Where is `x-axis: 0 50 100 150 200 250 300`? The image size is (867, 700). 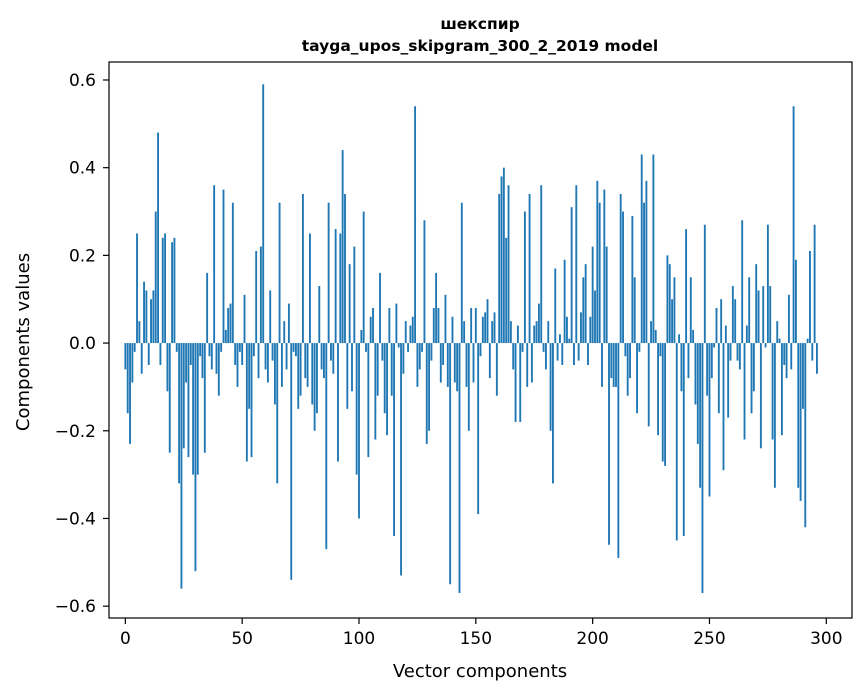 x-axis: 0 50 100 150 200 250 300 is located at coordinates (481, 633).